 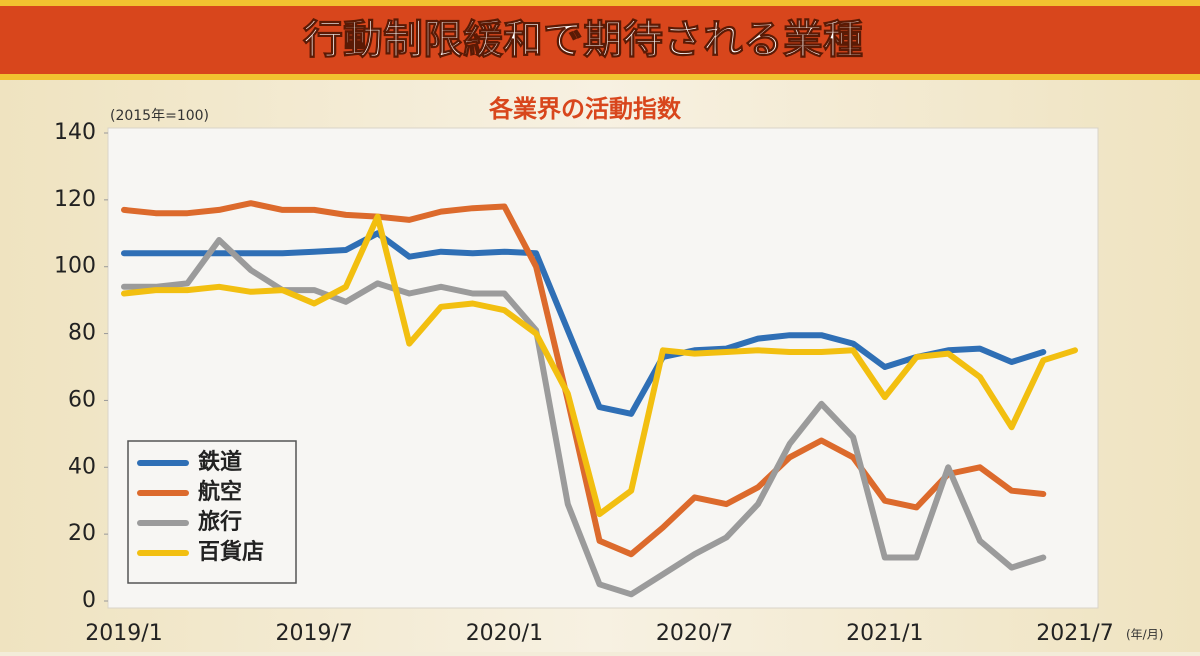 What do you see at coordinates (231, 552) in the screenshot?
I see `legend-label: 百貨店` at bounding box center [231, 552].